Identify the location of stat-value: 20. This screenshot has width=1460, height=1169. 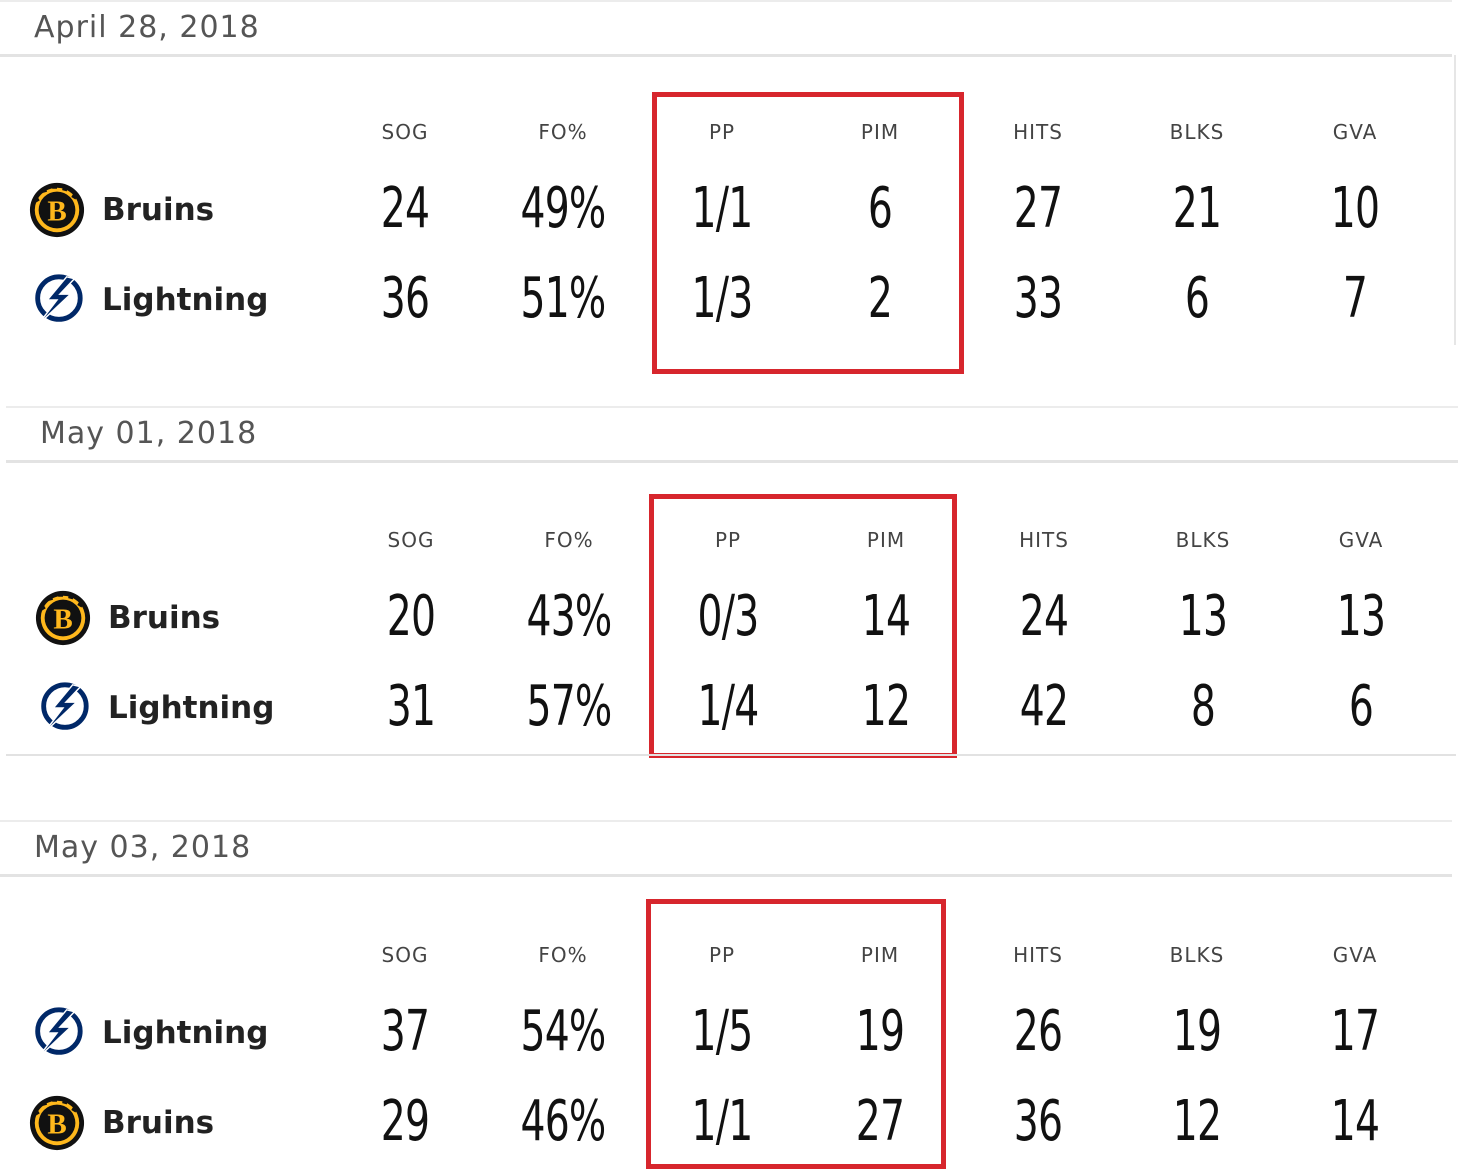
(411, 616).